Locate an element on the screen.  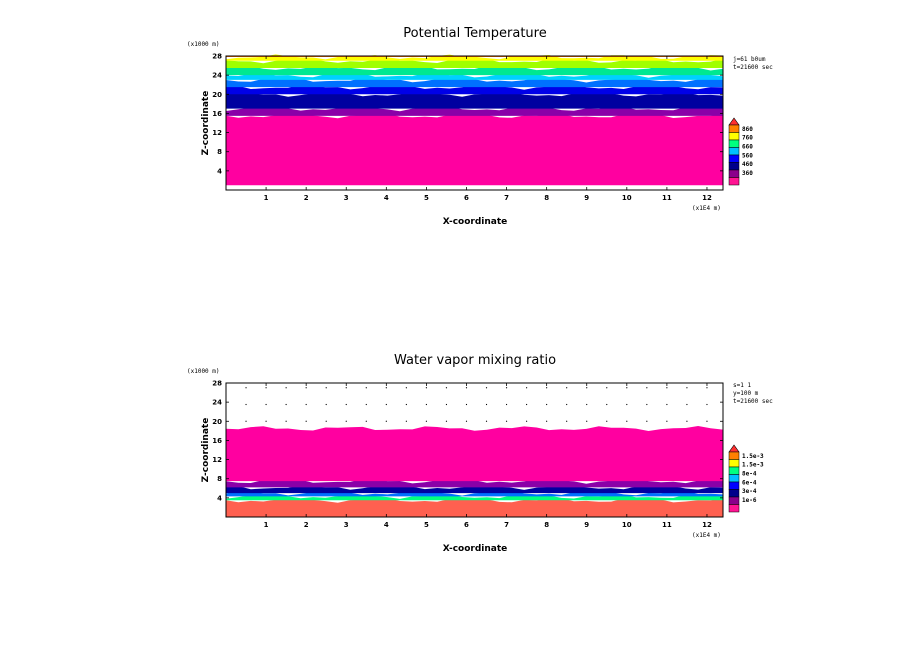
x-unit-label: (x1E4 m) is located at coordinates (706, 208).